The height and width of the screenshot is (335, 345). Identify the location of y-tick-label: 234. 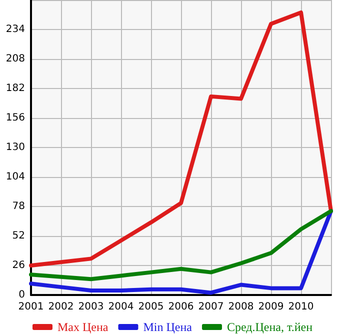
(15, 29).